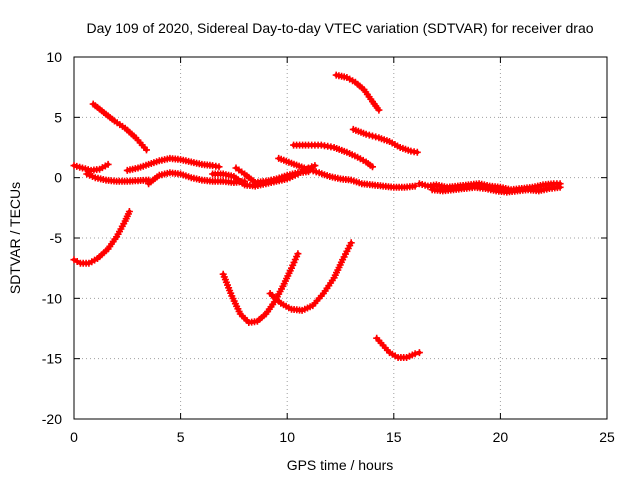 The height and width of the screenshot is (480, 640). I want to click on series-arc8, so click(272, 175).